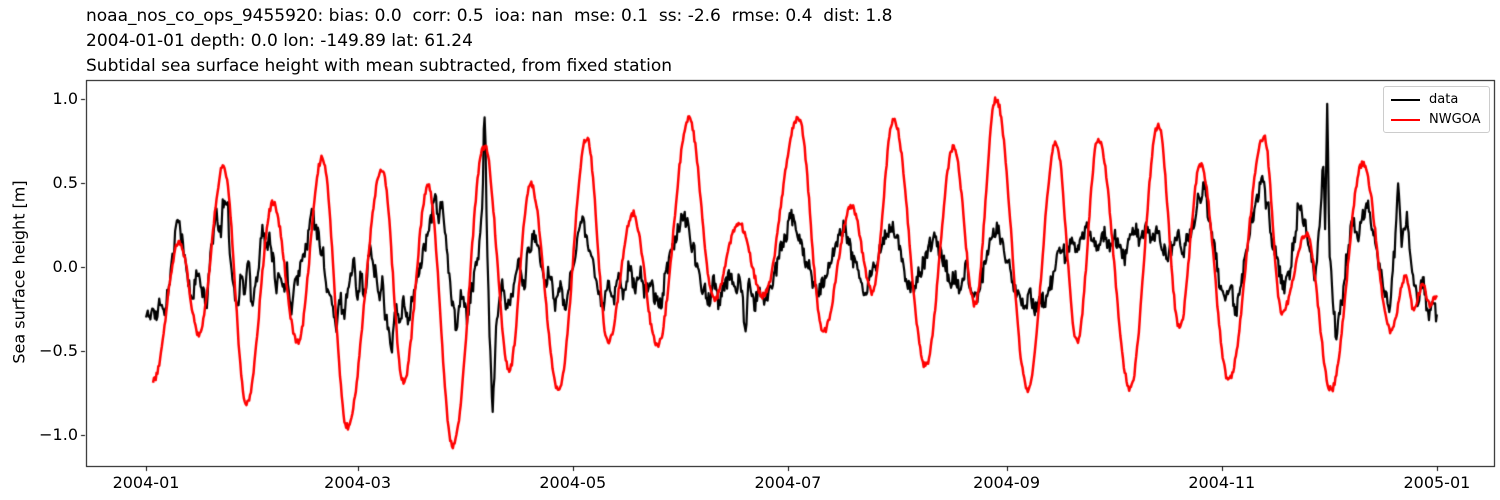 The width and height of the screenshot is (1500, 500). Describe the element at coordinates (358, 482) in the screenshot. I see `x-tick-label: 2004-03` at that location.